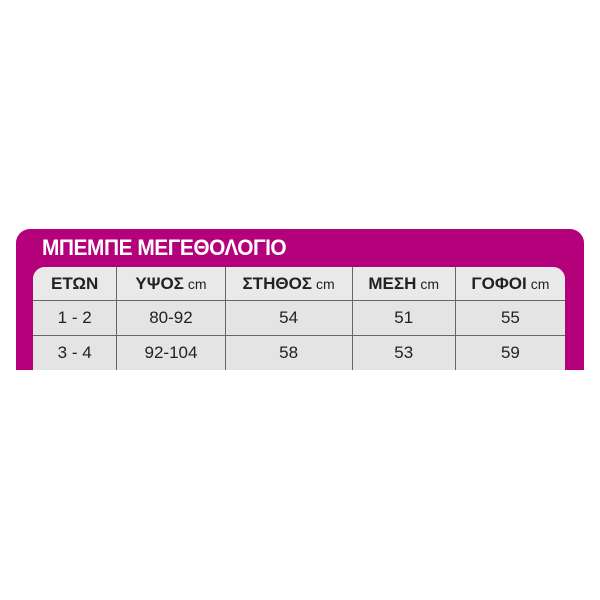  What do you see at coordinates (404, 283) in the screenshot?
I see `header-cell: ΜΕΣΗ cm` at bounding box center [404, 283].